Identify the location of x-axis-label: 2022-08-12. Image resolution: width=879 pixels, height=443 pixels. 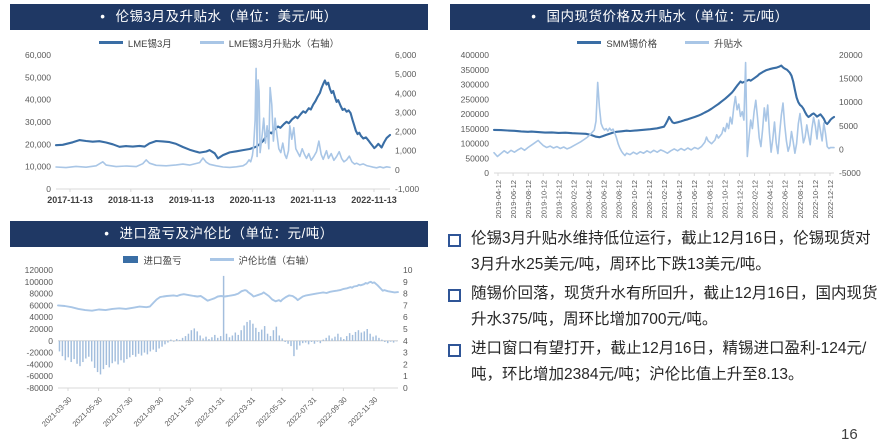
(800, 199).